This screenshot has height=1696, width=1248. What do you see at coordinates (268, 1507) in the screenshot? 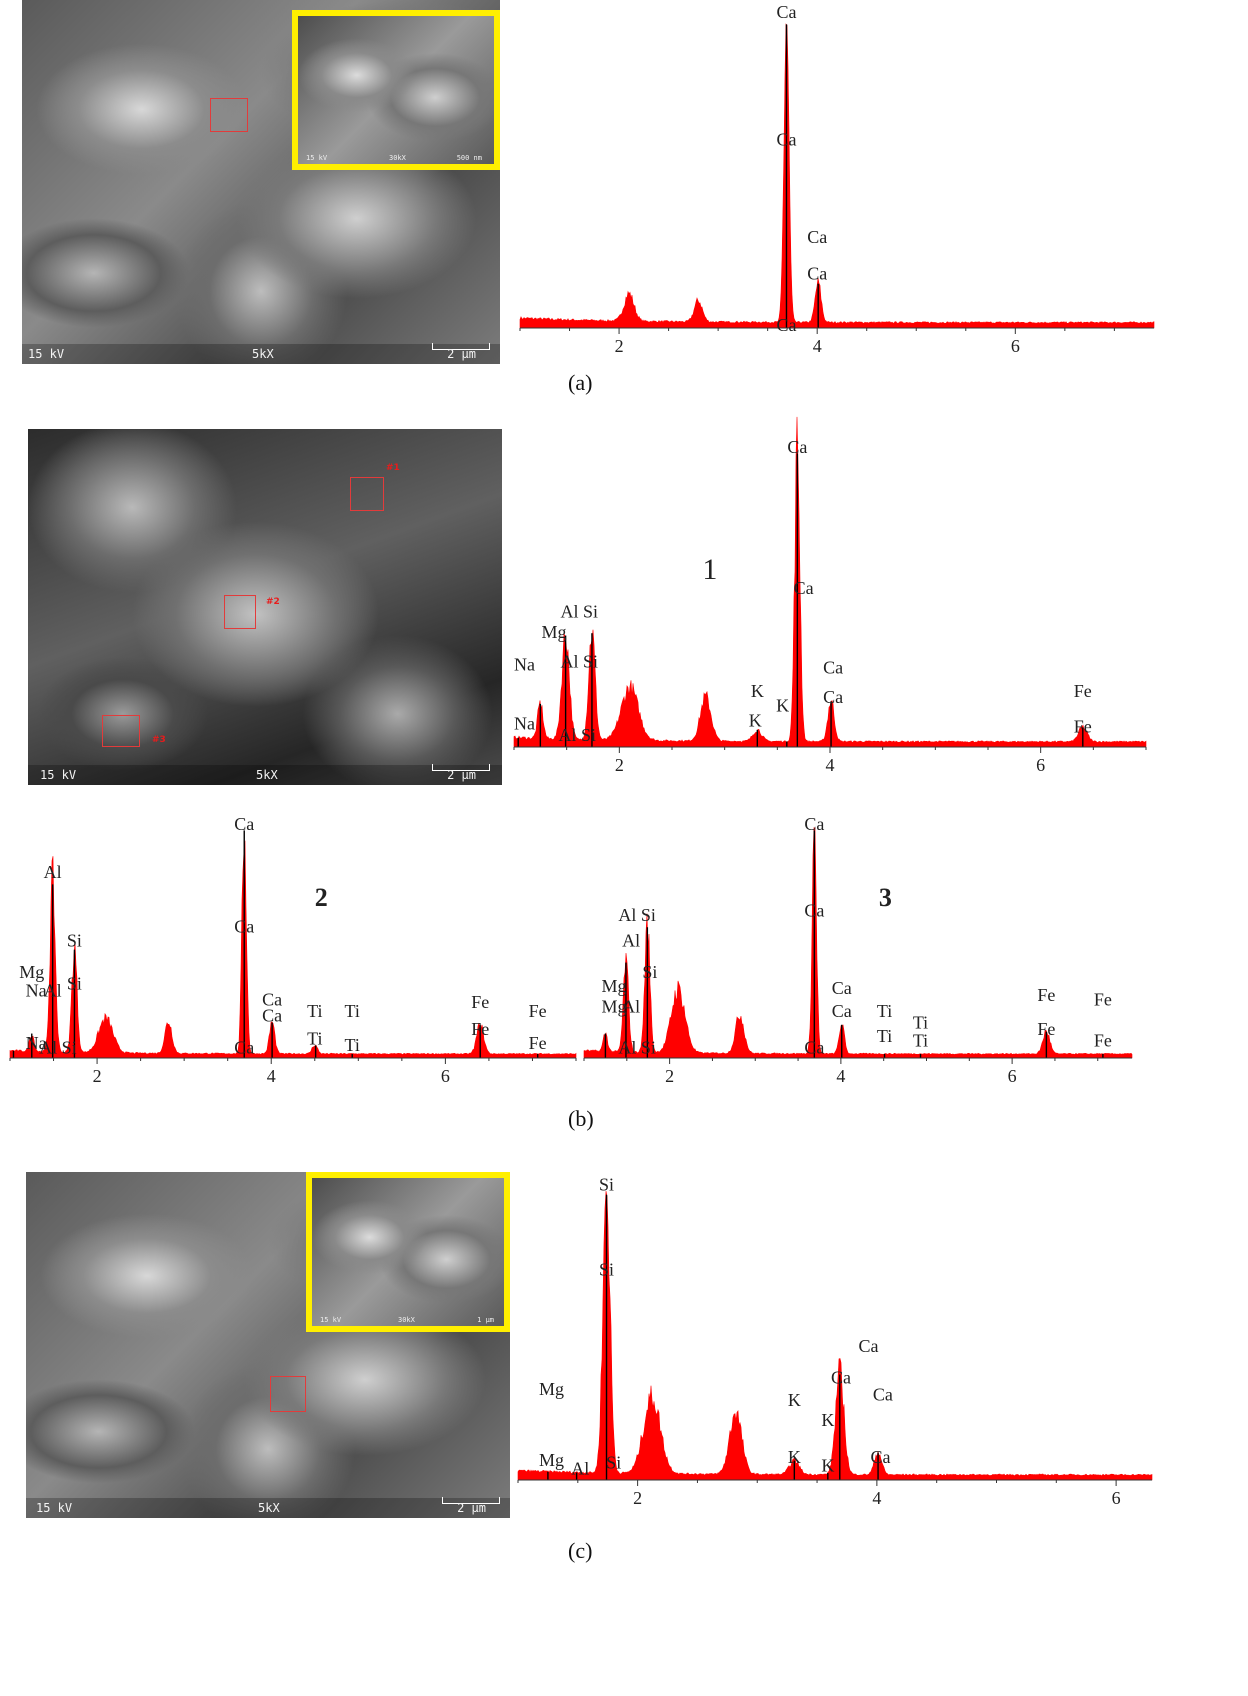
I see `sem-c-databar: 15 kV 5kX 2 μm` at bounding box center [268, 1507].